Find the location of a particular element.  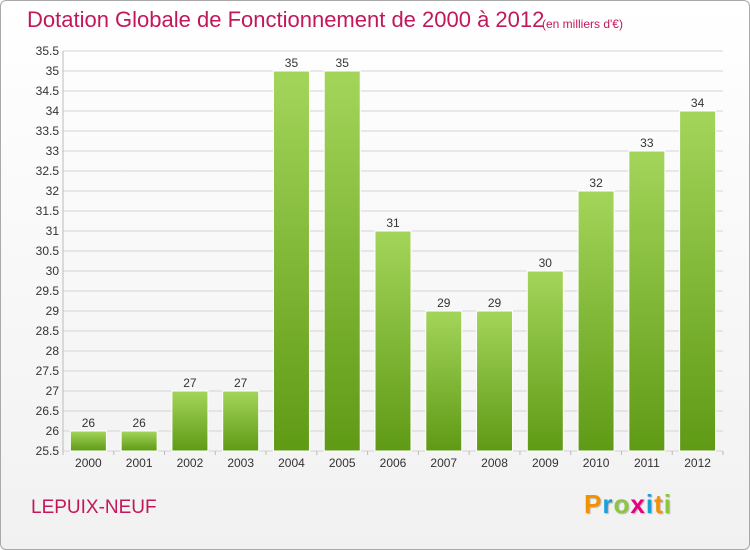

bar-2003 is located at coordinates (241, 421).